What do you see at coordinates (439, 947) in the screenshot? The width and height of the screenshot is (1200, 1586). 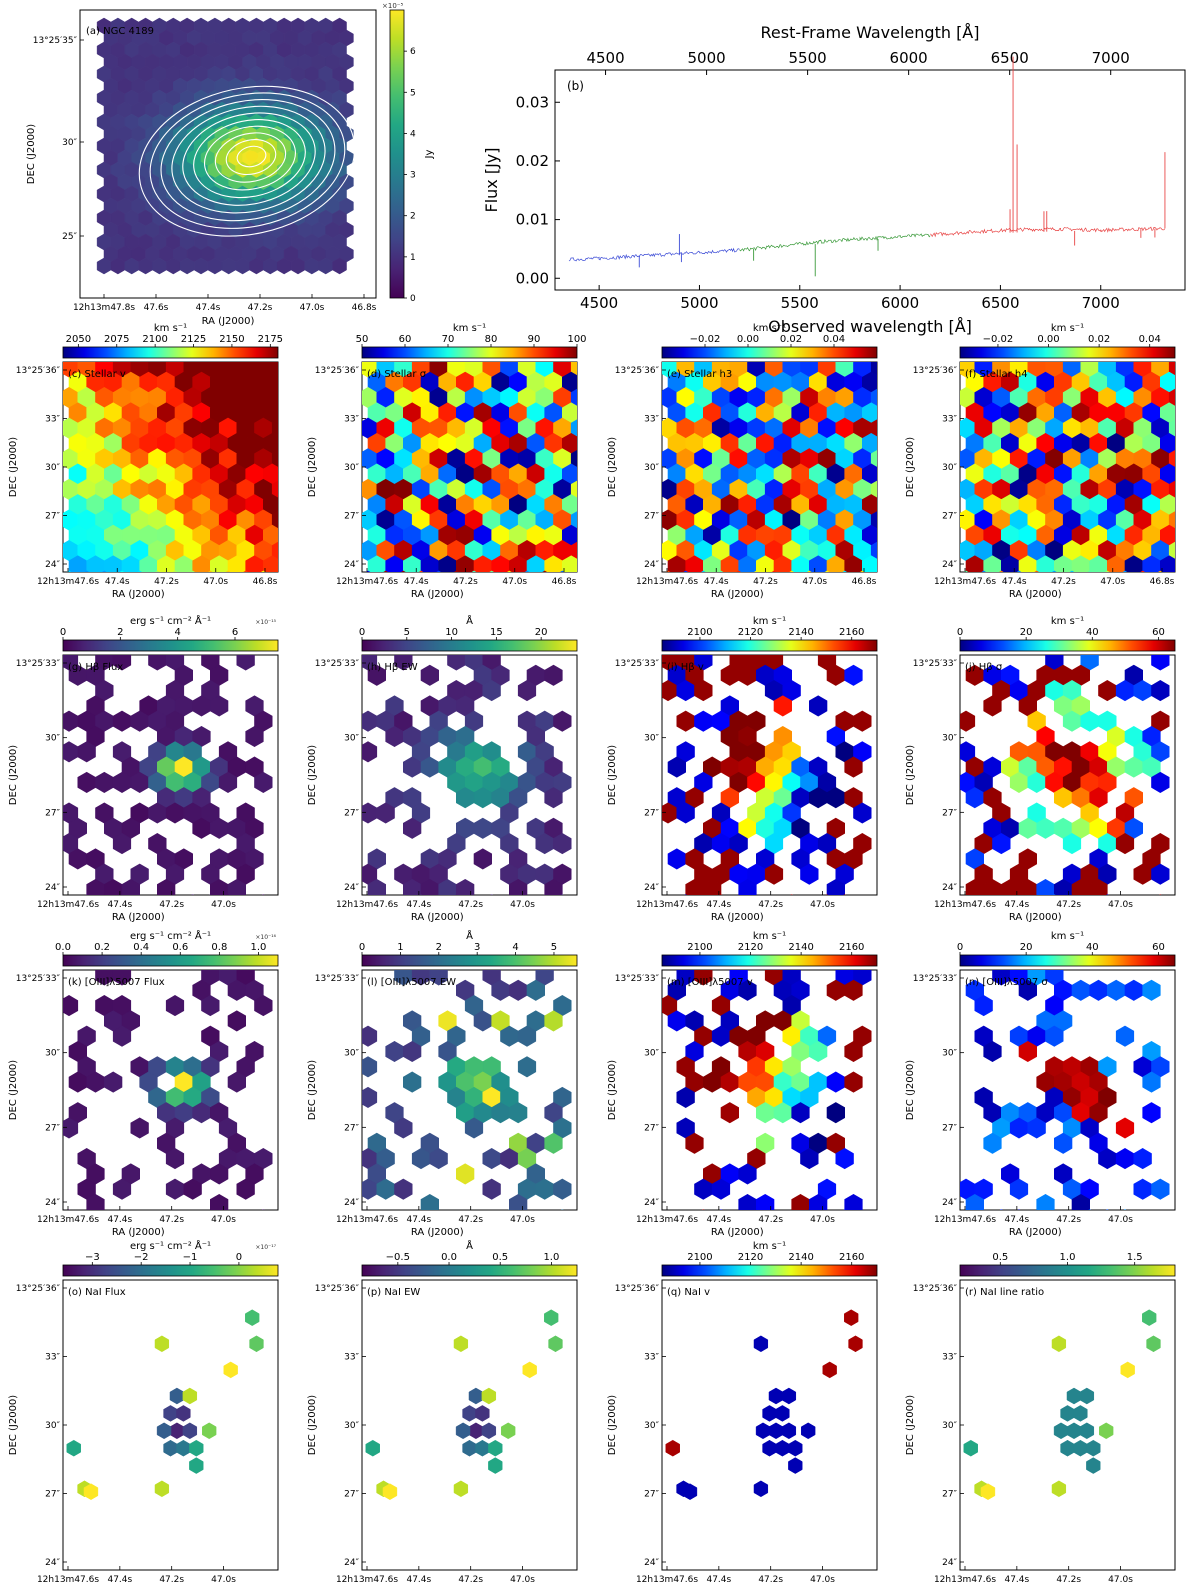 I see `colorbar-tick-label: 2` at bounding box center [439, 947].